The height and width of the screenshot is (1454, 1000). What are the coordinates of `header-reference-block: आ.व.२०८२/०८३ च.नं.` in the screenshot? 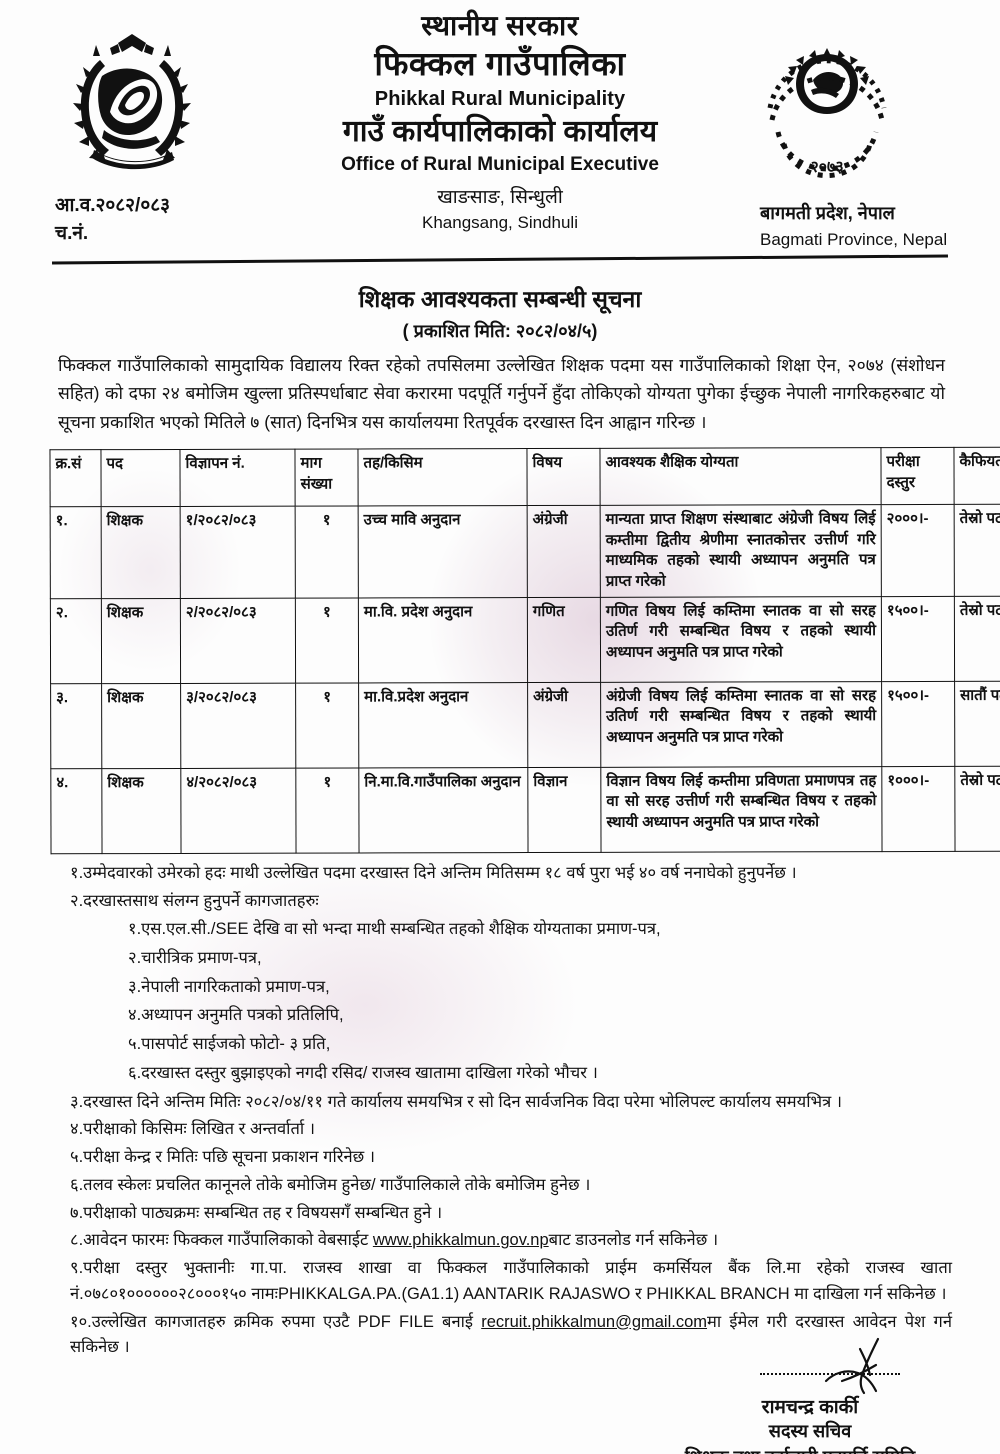 It's located at (112, 219).